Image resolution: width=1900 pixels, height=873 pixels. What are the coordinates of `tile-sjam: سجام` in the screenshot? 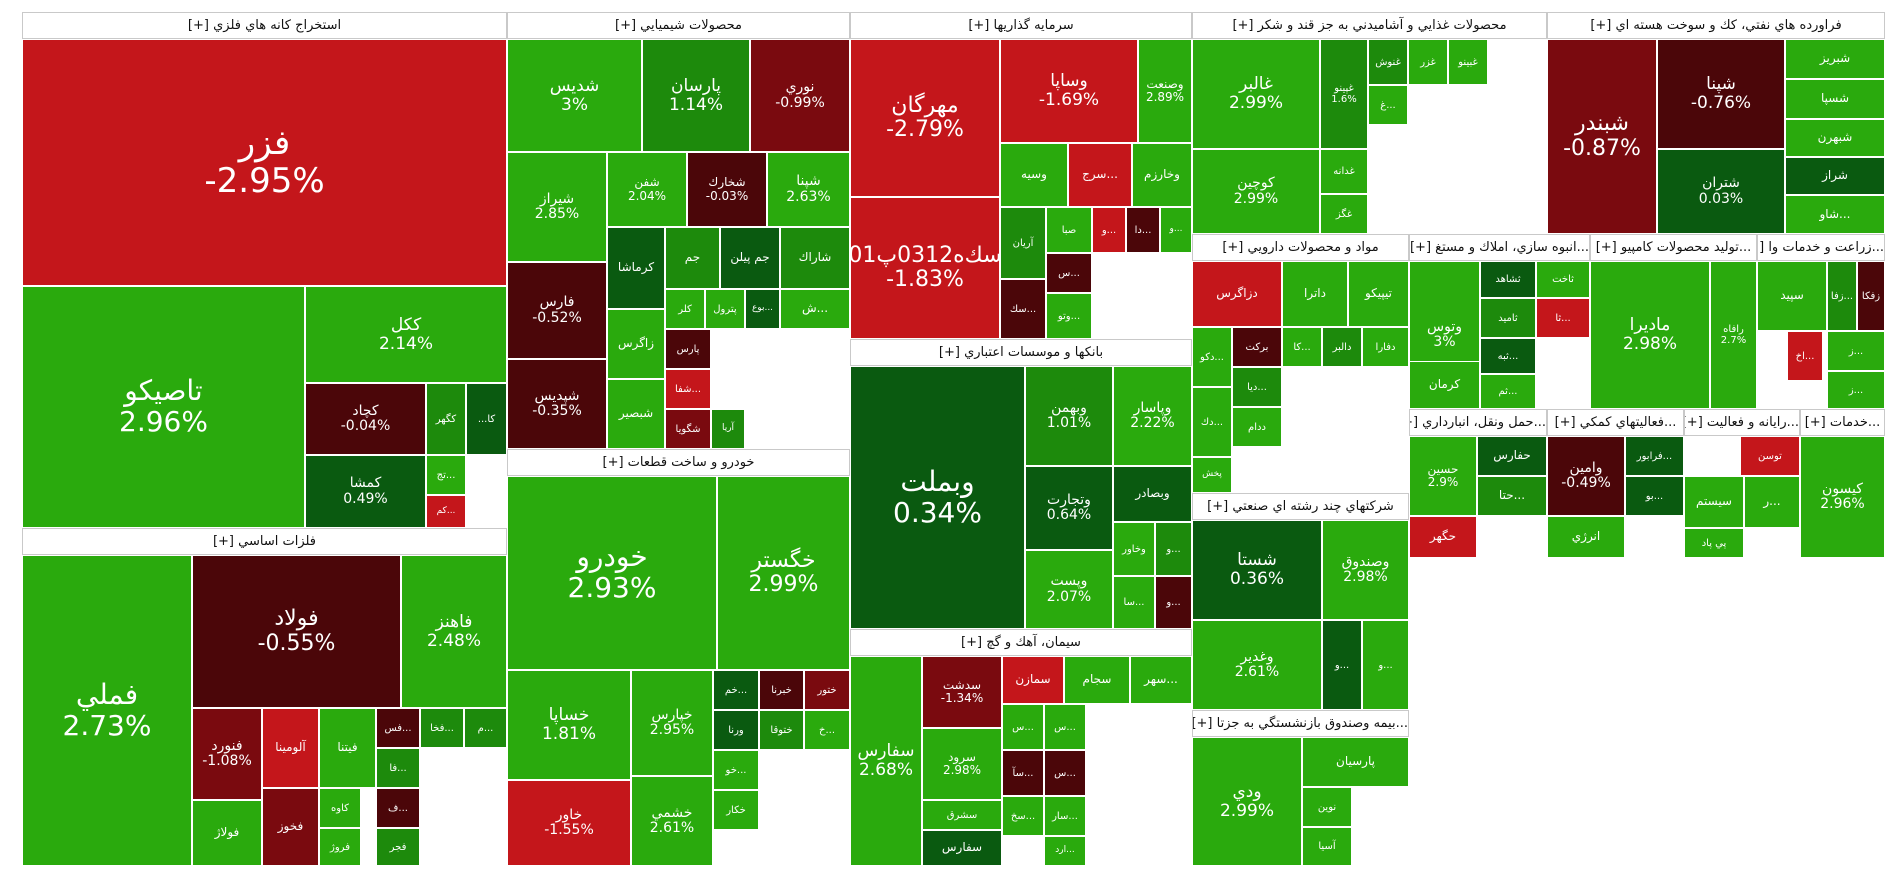 It's located at (1097, 680).